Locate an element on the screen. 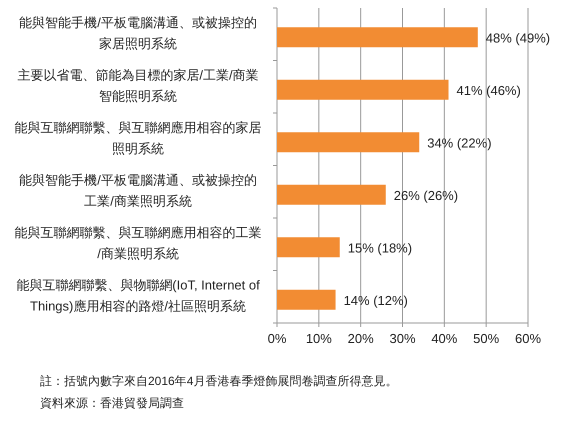 The image size is (571, 426). y-tick-label: 能與智能手機/平板電腦溝通、或被操控的工業/商業照明系統 is located at coordinates (138, 190).